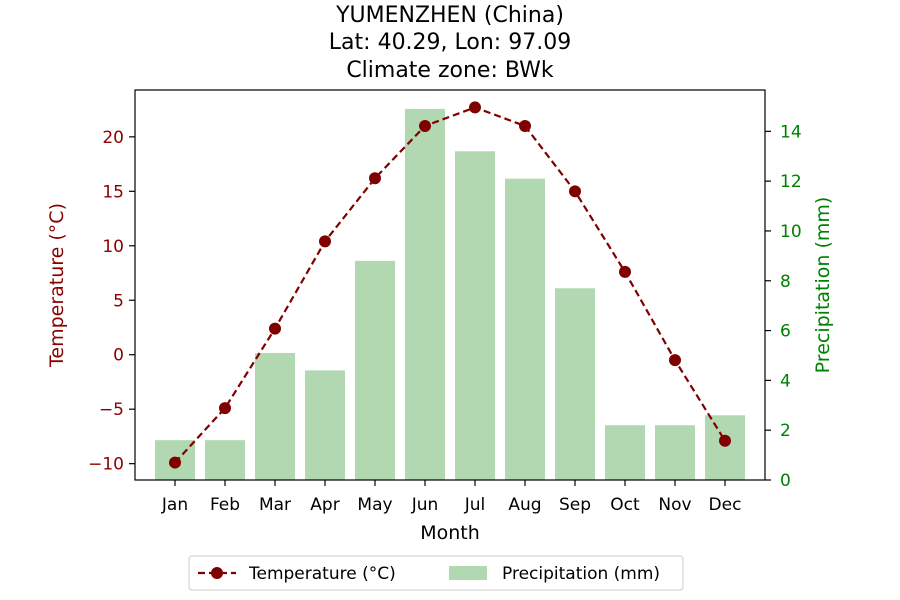 Image resolution: width=900 pixels, height=600 pixels. I want to click on legend-box, so click(436, 573).